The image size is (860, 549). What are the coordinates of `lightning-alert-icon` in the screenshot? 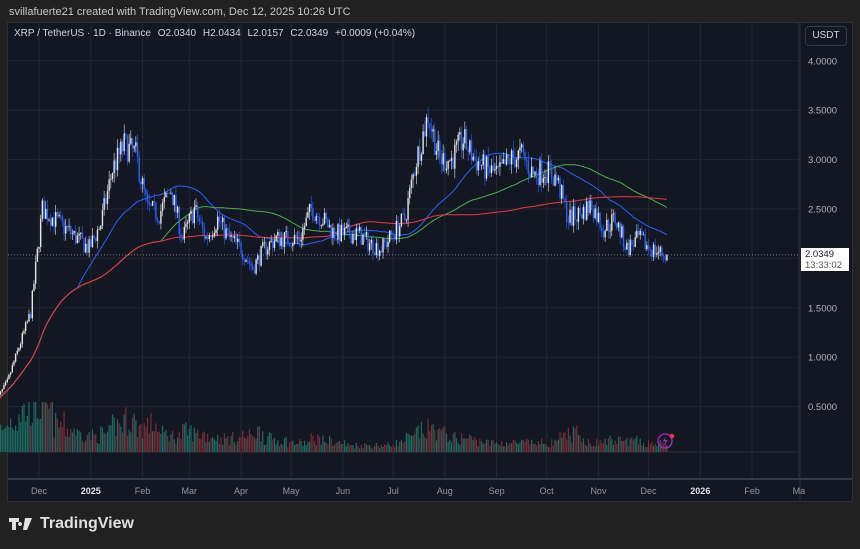 It's located at (665, 441).